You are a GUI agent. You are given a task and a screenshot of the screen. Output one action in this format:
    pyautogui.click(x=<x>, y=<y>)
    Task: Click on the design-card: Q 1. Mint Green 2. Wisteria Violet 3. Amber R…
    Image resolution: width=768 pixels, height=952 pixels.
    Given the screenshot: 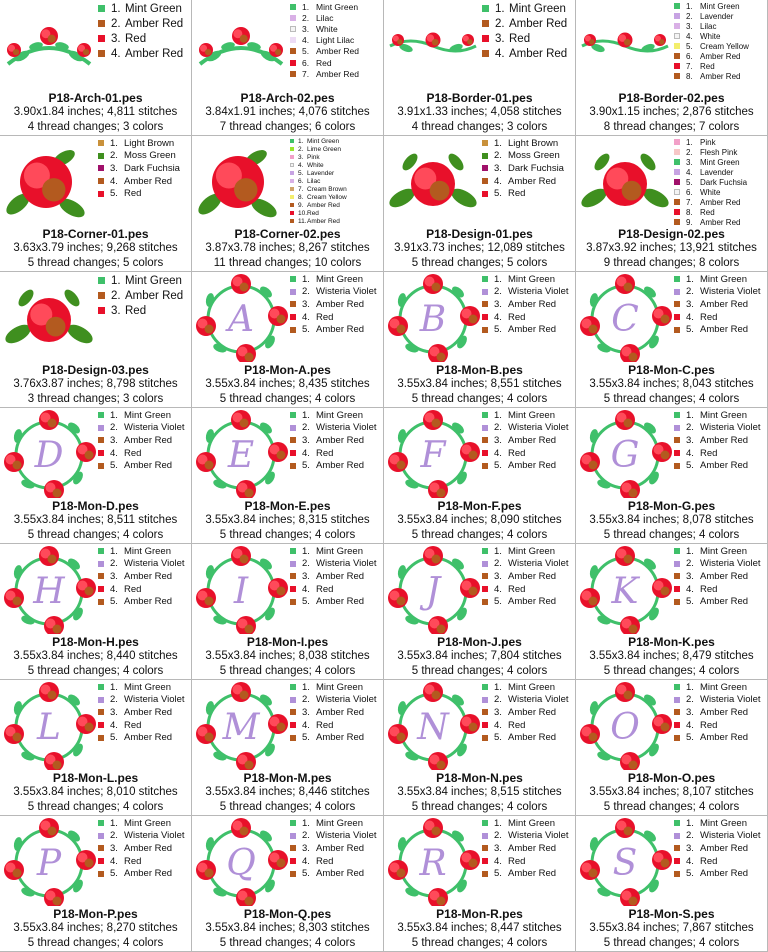 What is the action you would take?
    pyautogui.click(x=288, y=884)
    